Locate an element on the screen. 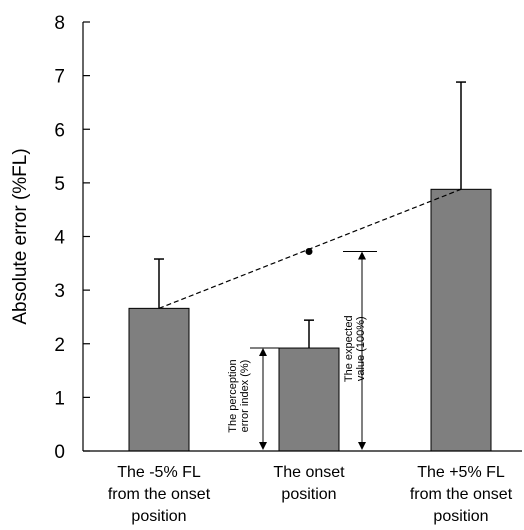  perception-error-index-label: The perceptionerror index (%) is located at coordinates (239, 395).